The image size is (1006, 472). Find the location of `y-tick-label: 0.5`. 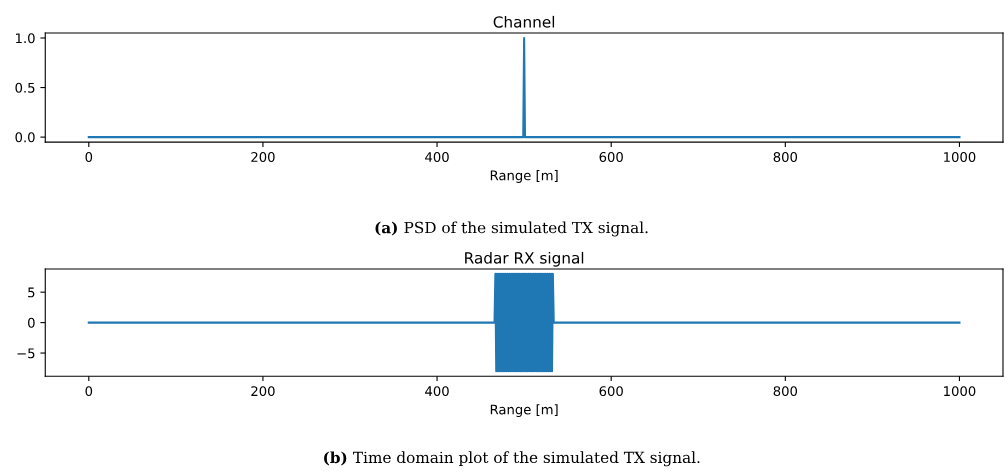

y-tick-label: 0.5 is located at coordinates (25, 87).